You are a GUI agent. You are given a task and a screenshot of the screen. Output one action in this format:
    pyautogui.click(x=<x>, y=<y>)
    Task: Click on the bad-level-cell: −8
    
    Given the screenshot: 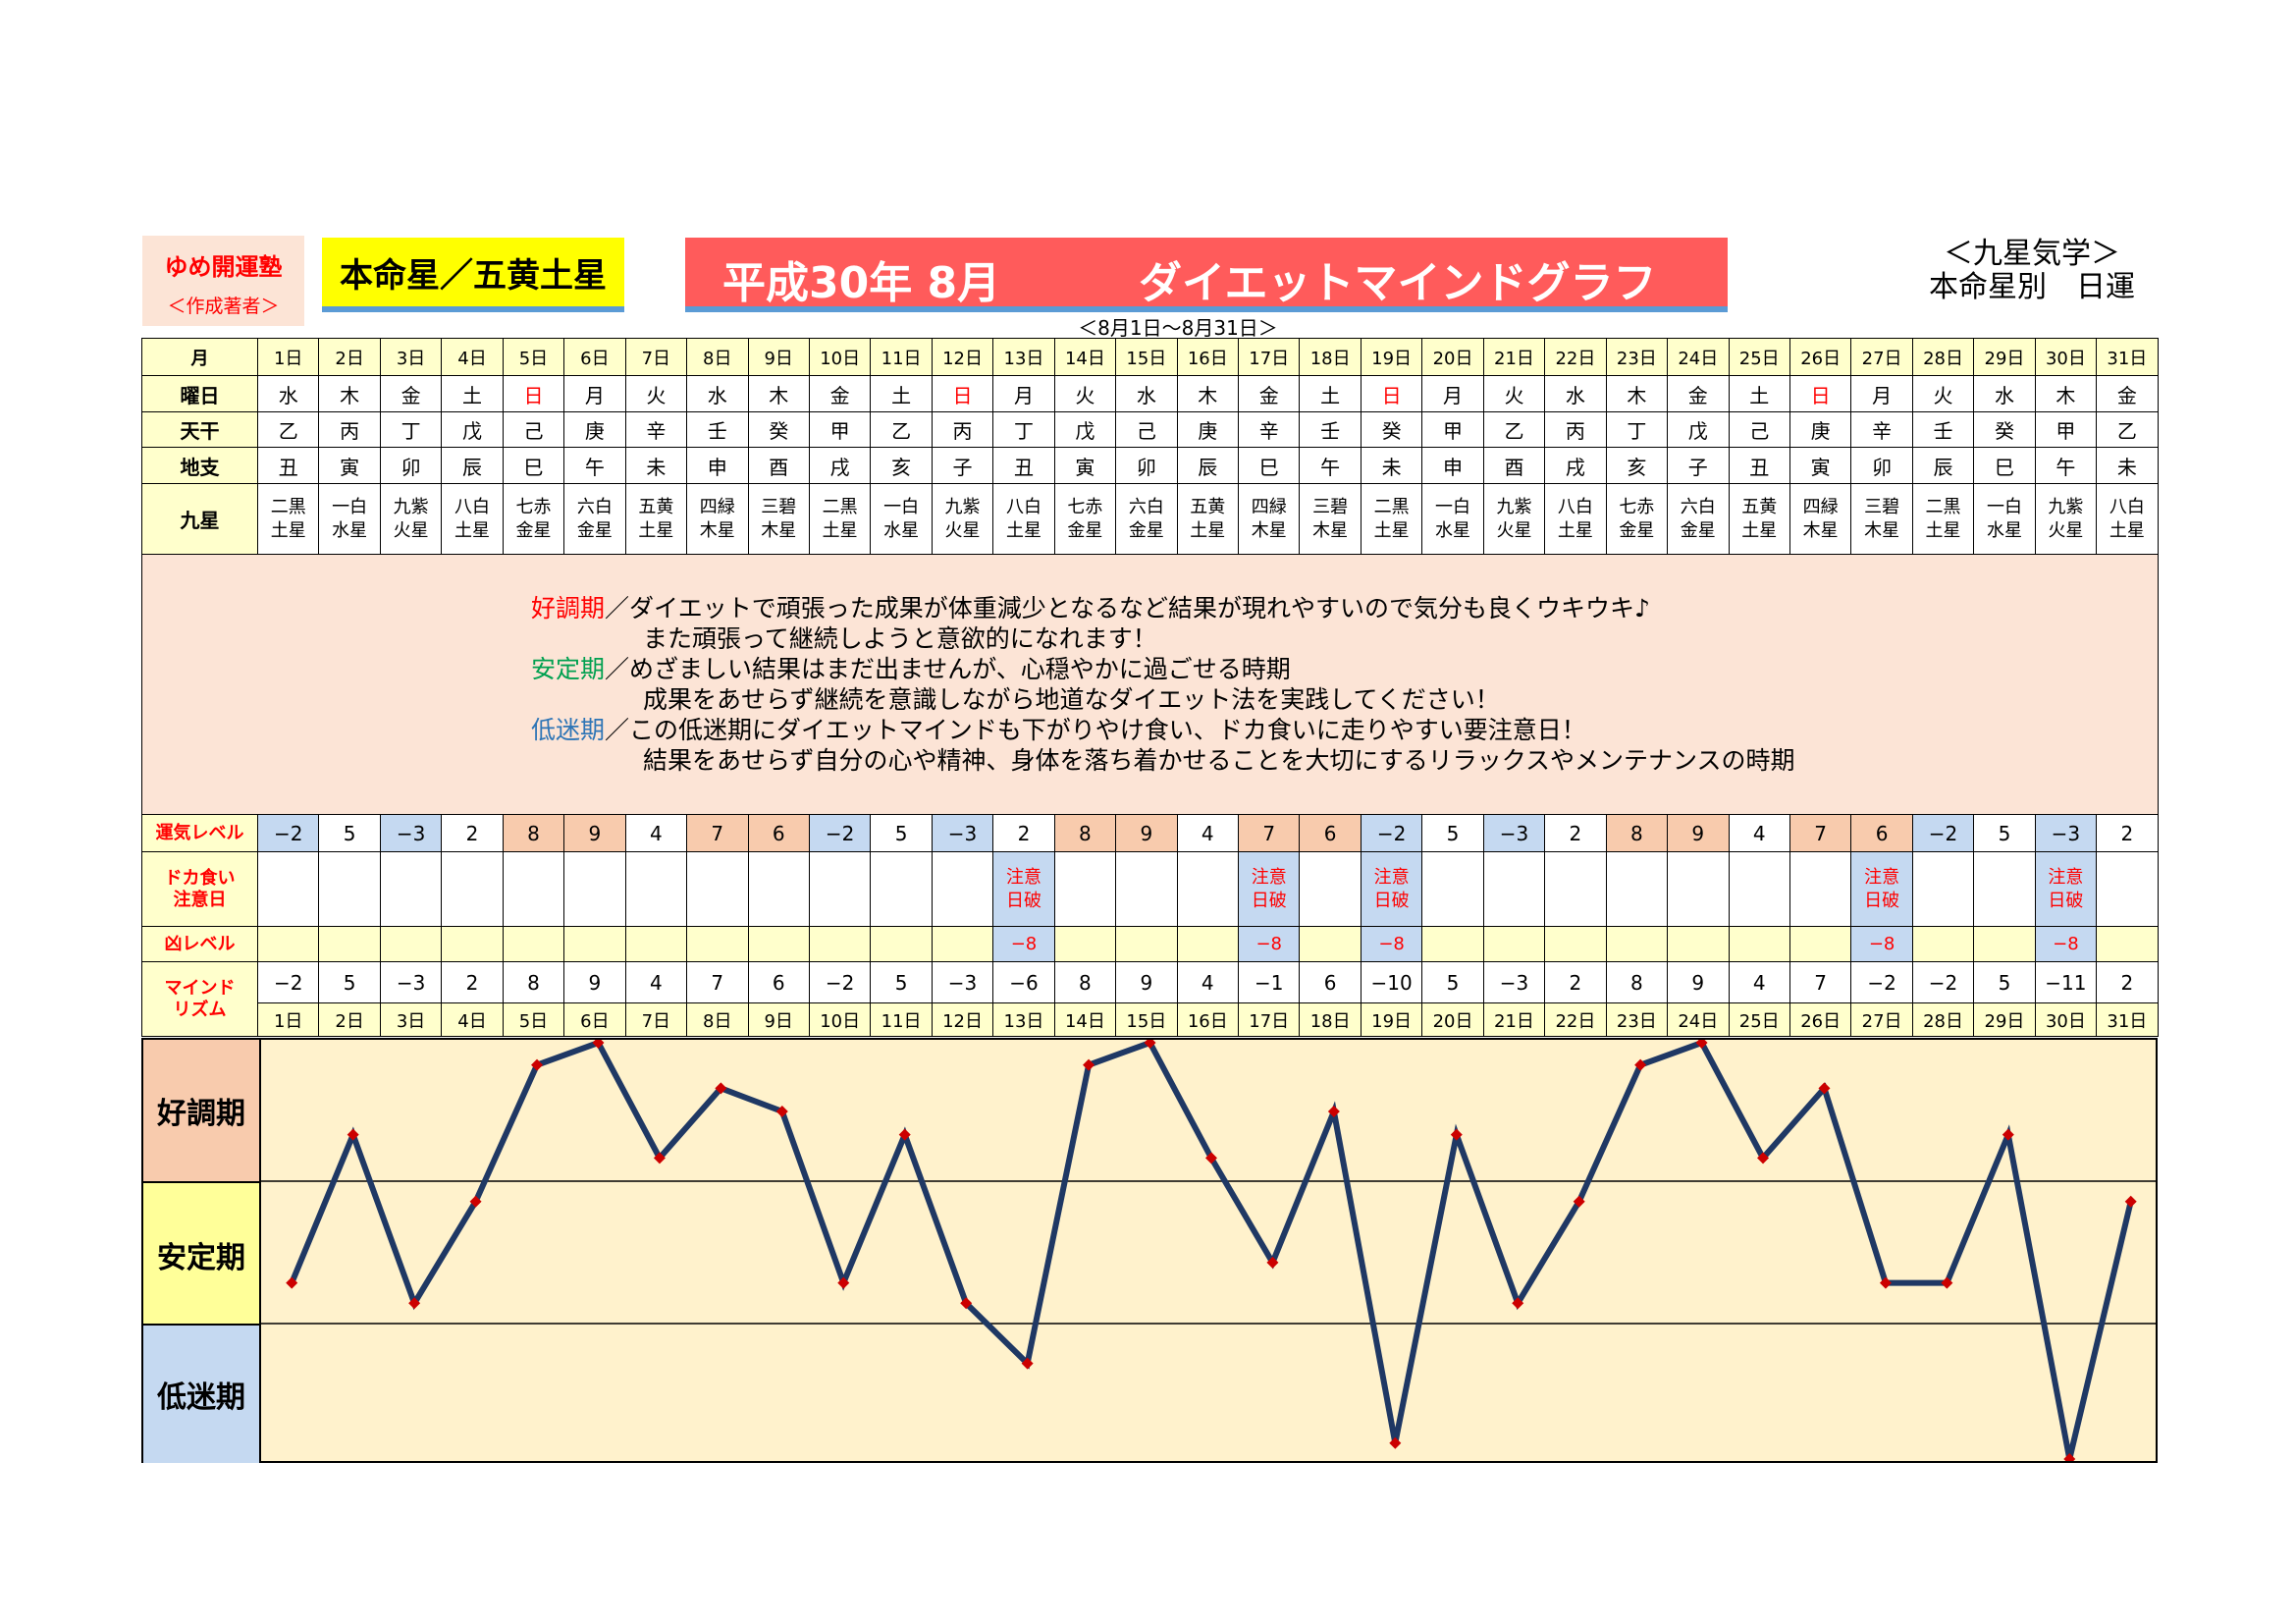 What is the action you would take?
    pyautogui.click(x=1269, y=944)
    